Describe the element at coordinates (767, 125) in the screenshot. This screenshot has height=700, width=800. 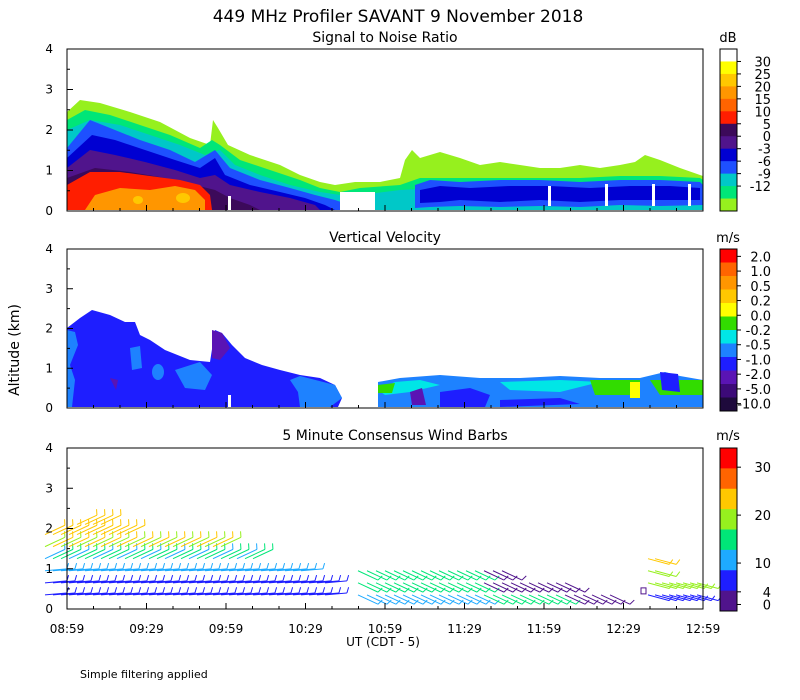
I see `colorbar-label: 5` at that location.